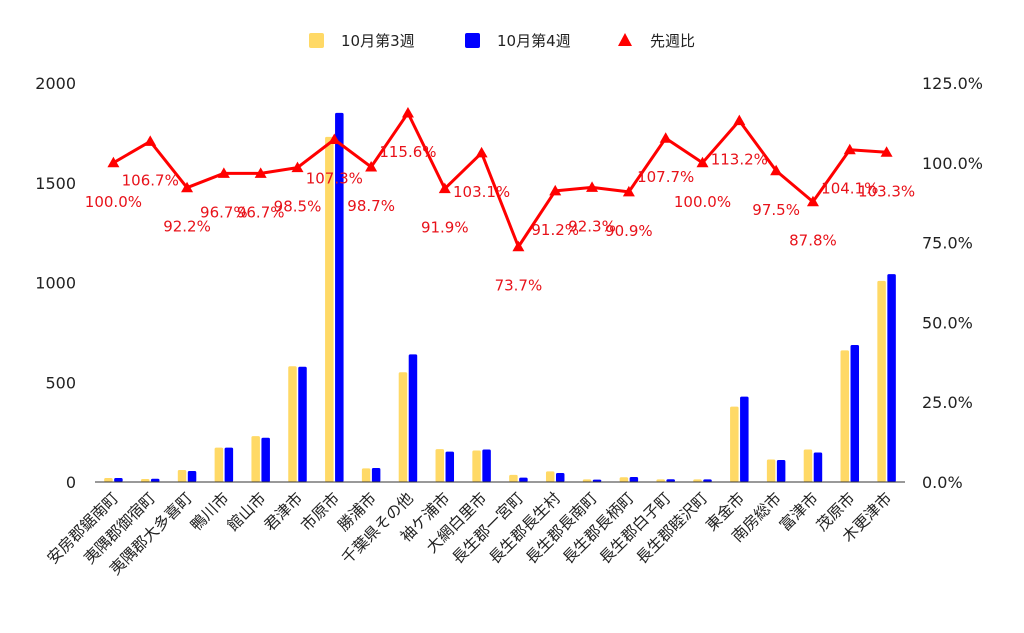 This screenshot has width=1024, height=633. I want to click on legend-label: 10月第3週, so click(378, 41).